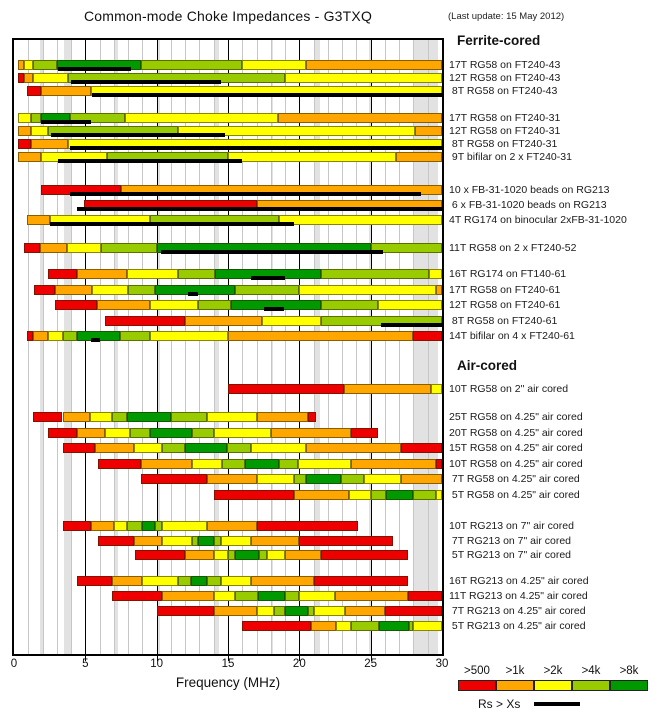 The width and height of the screenshot is (670, 722). Describe the element at coordinates (228, 16) in the screenshot. I see `chart-title: Common-mode Choke Impedances - G3TXQ` at that location.